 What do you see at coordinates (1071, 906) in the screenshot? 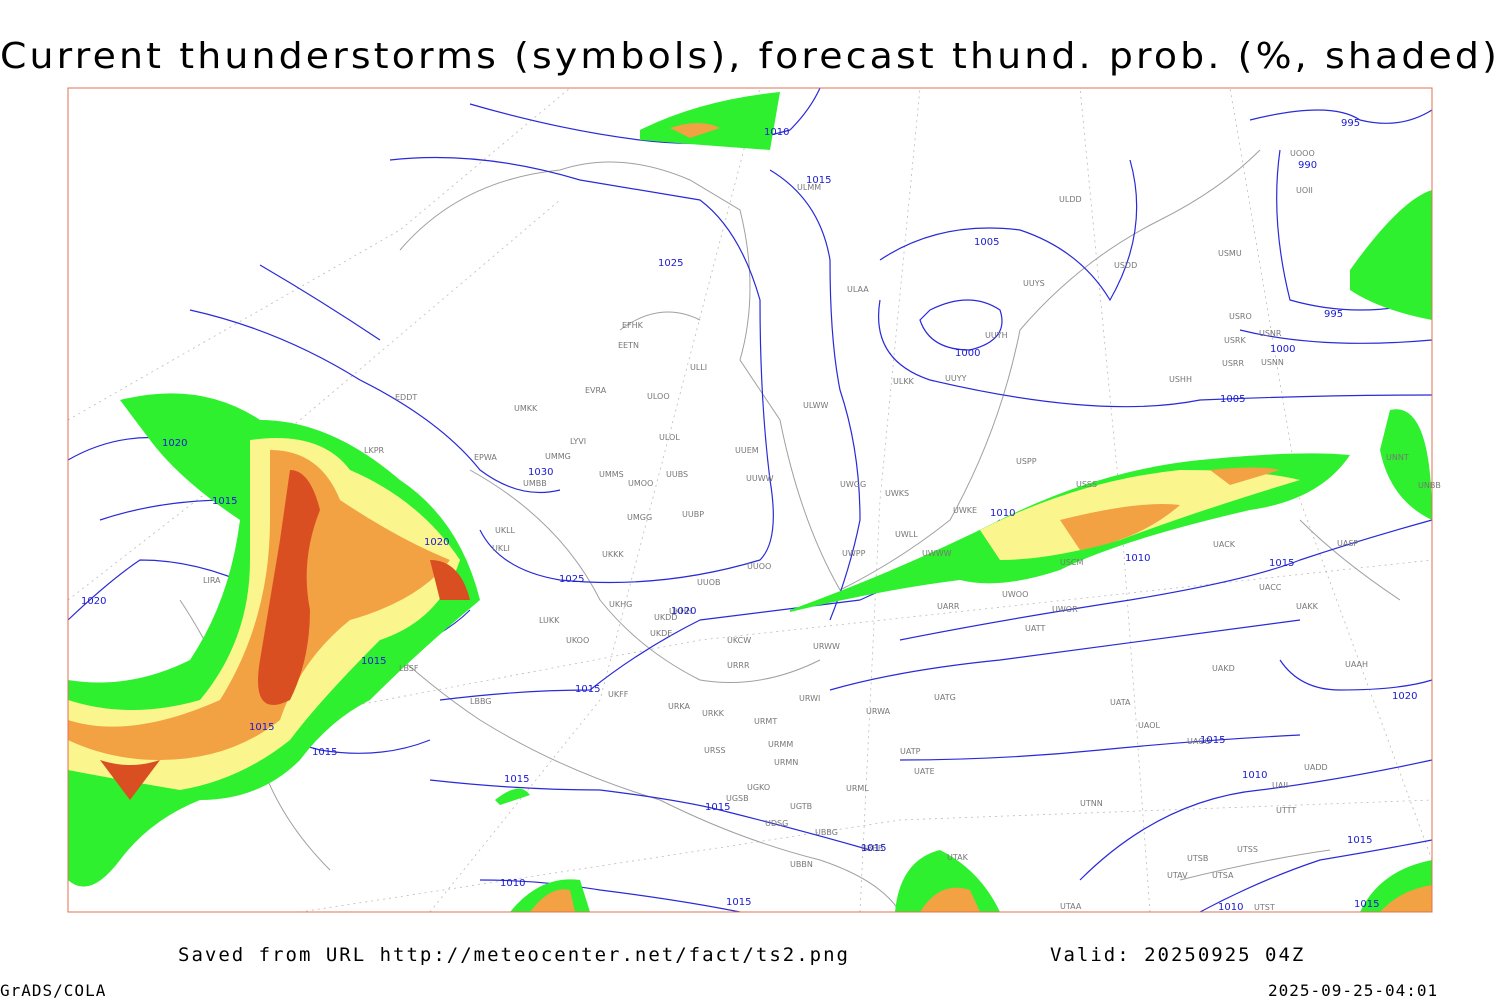
I see `station-label: UTAA` at bounding box center [1071, 906].